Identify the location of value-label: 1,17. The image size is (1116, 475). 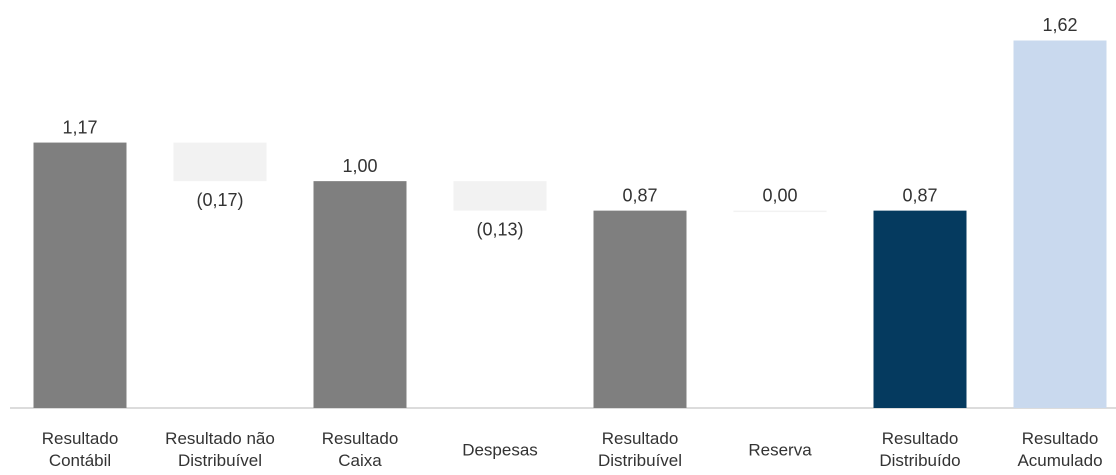
(79, 127).